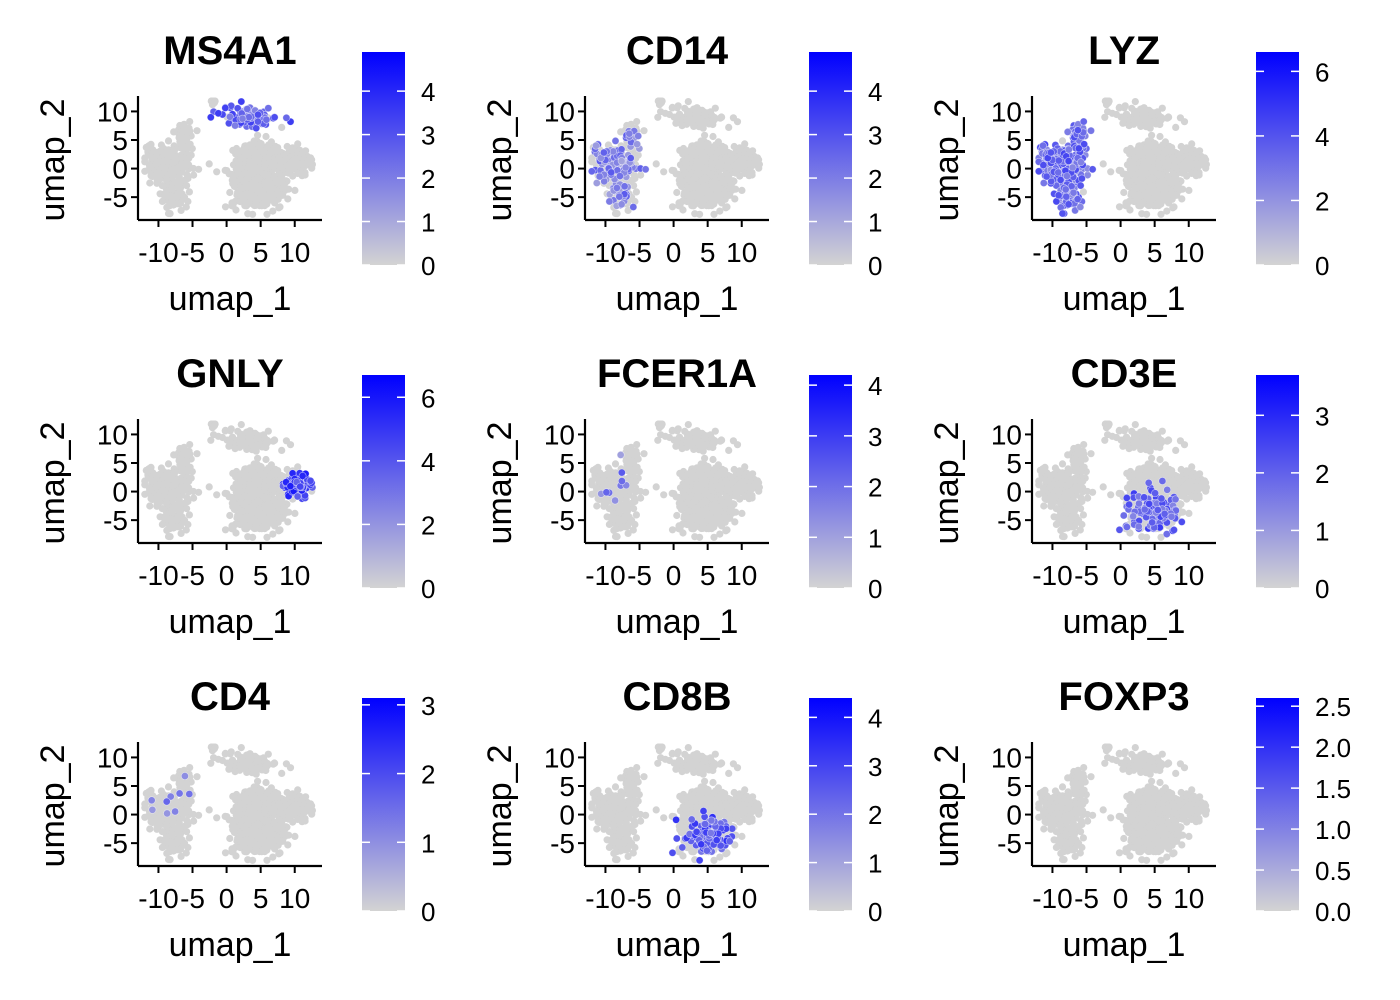  What do you see at coordinates (228, 157) in the screenshot?
I see `points-layer` at bounding box center [228, 157].